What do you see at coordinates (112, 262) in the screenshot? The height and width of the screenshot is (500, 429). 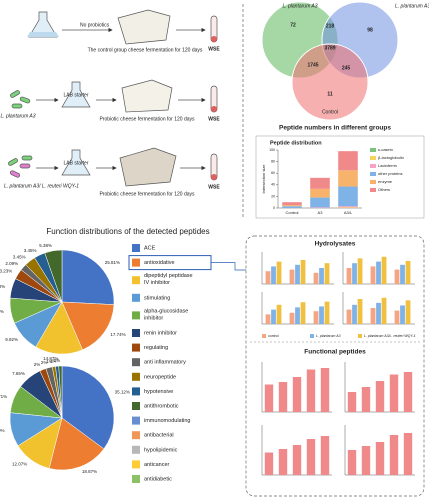 I see `pie-label: 25.81%` at bounding box center [112, 262].